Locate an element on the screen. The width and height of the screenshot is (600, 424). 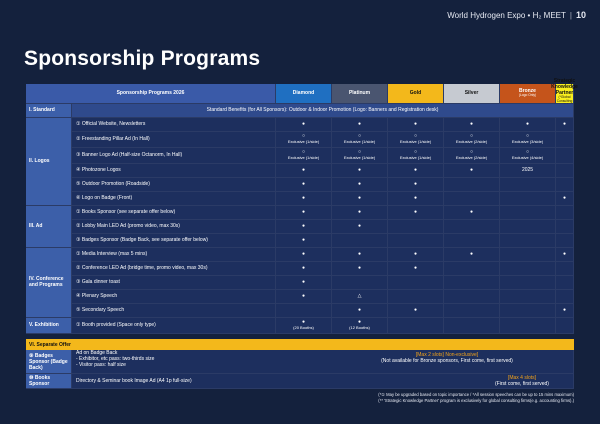
item-plenary-speech: ④ Plenary Speech is located at coordinates (174, 297).